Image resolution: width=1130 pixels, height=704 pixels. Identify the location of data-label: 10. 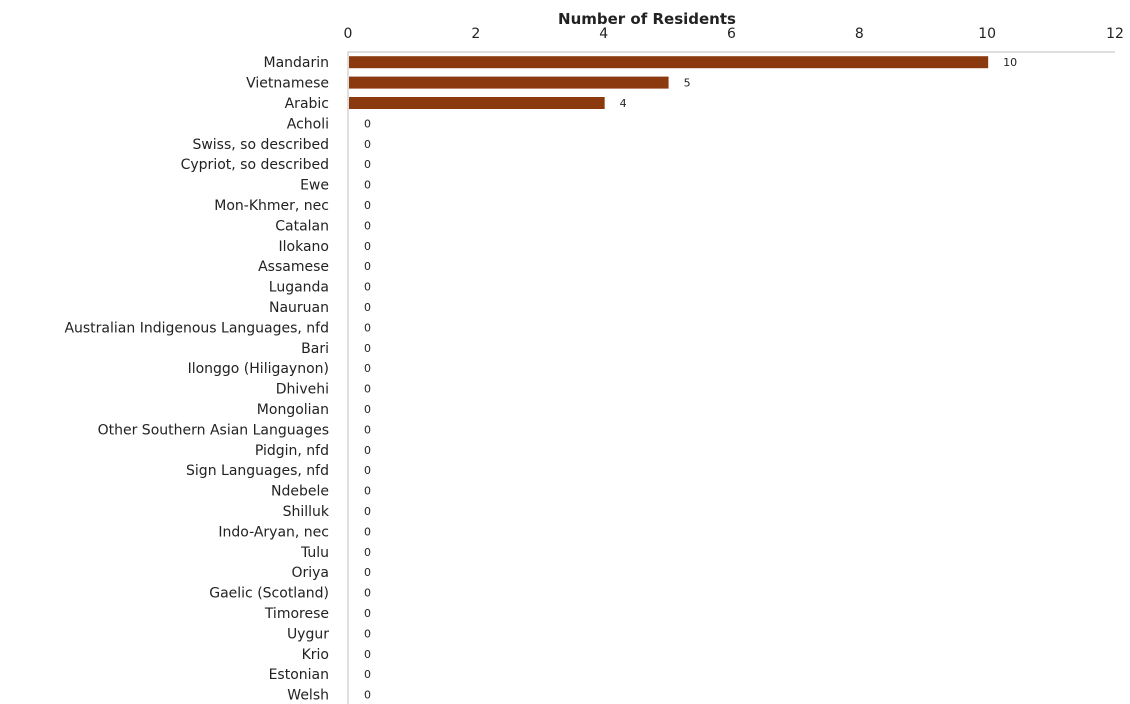
(1010, 62).